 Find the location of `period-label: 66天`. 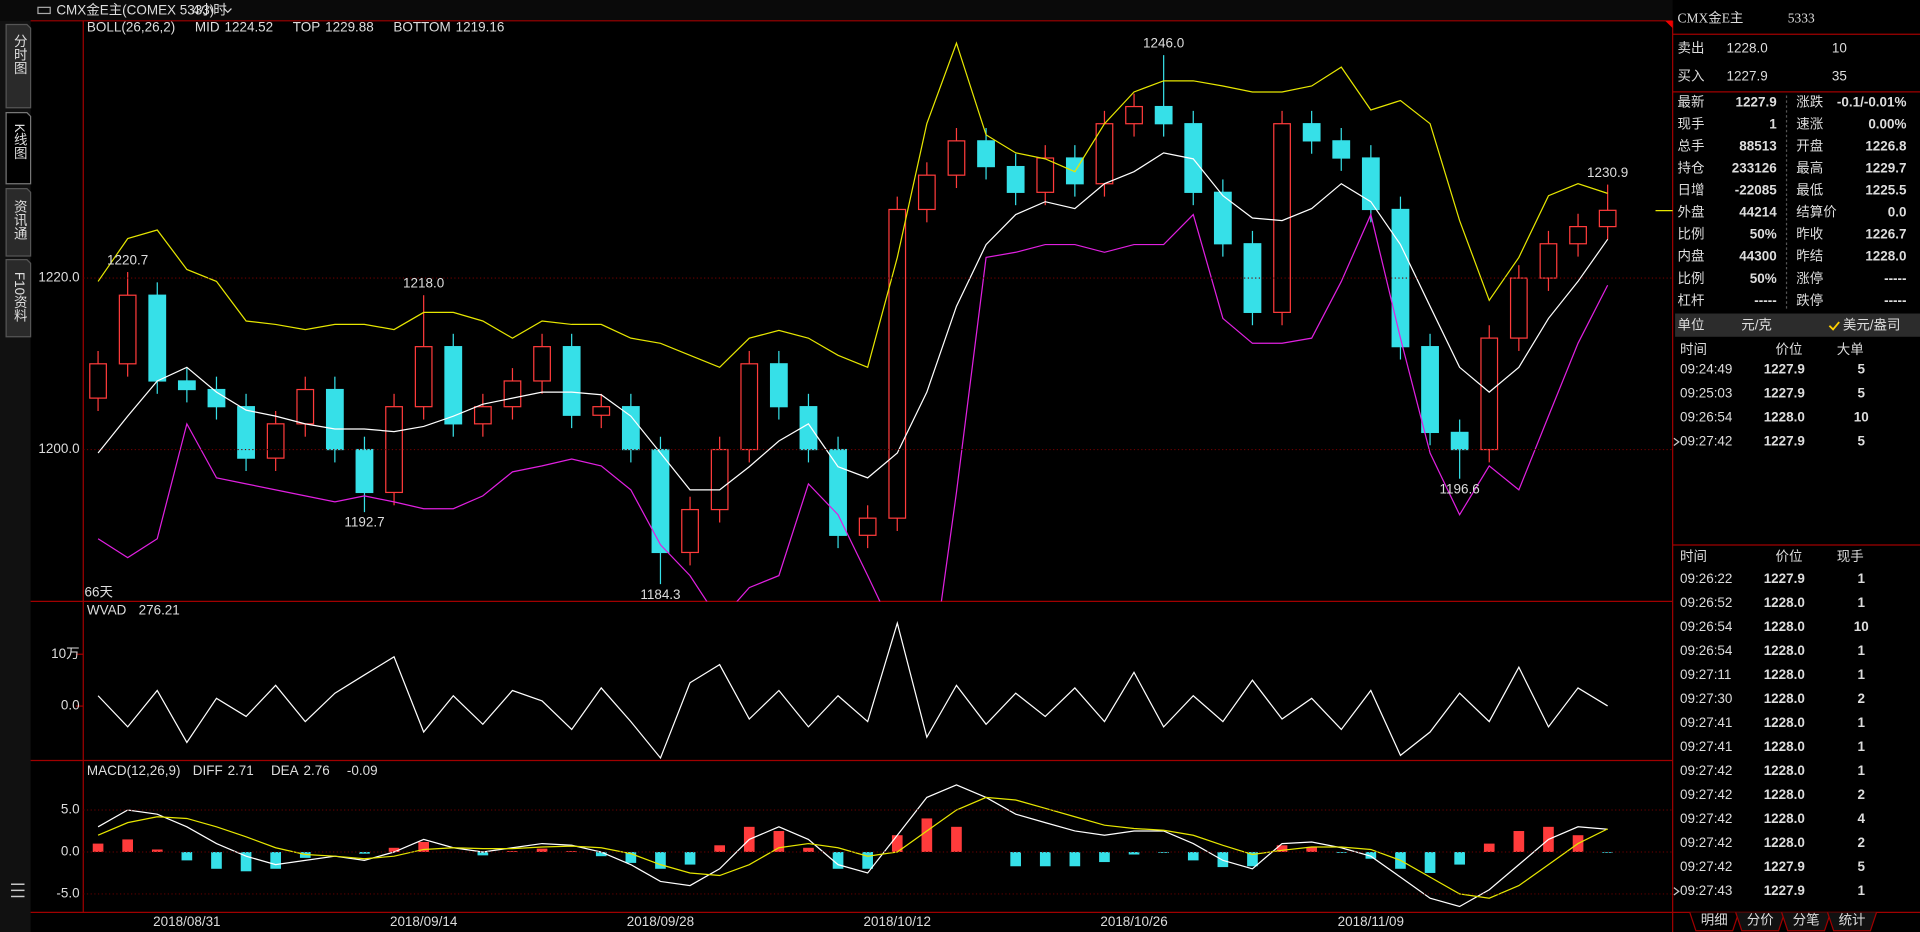

period-label: 66天 is located at coordinates (98, 591).